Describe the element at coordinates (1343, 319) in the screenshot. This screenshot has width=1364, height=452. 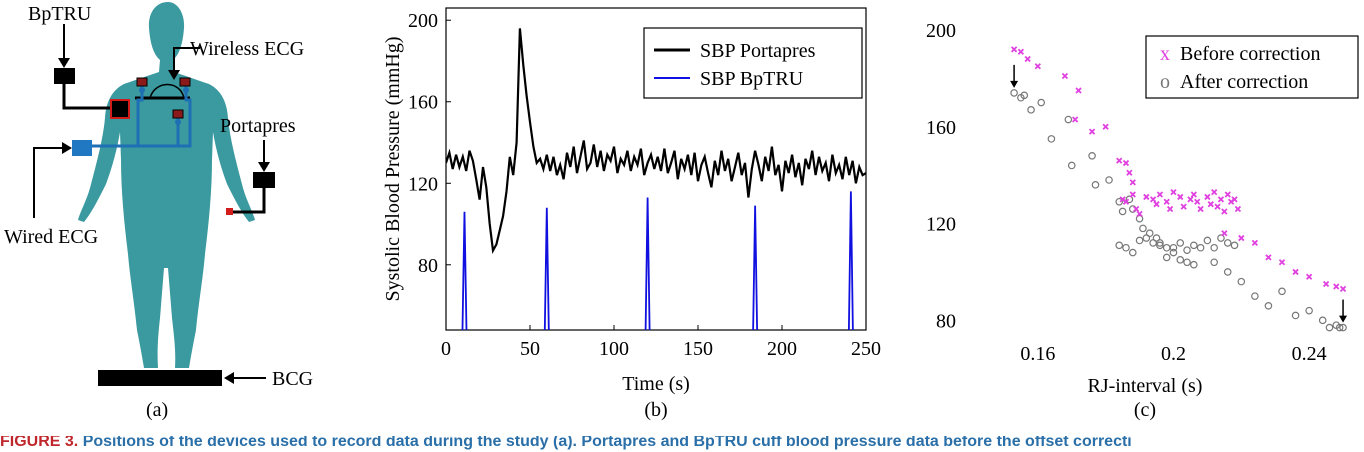
I see `annotation-arrow-end-head` at that location.